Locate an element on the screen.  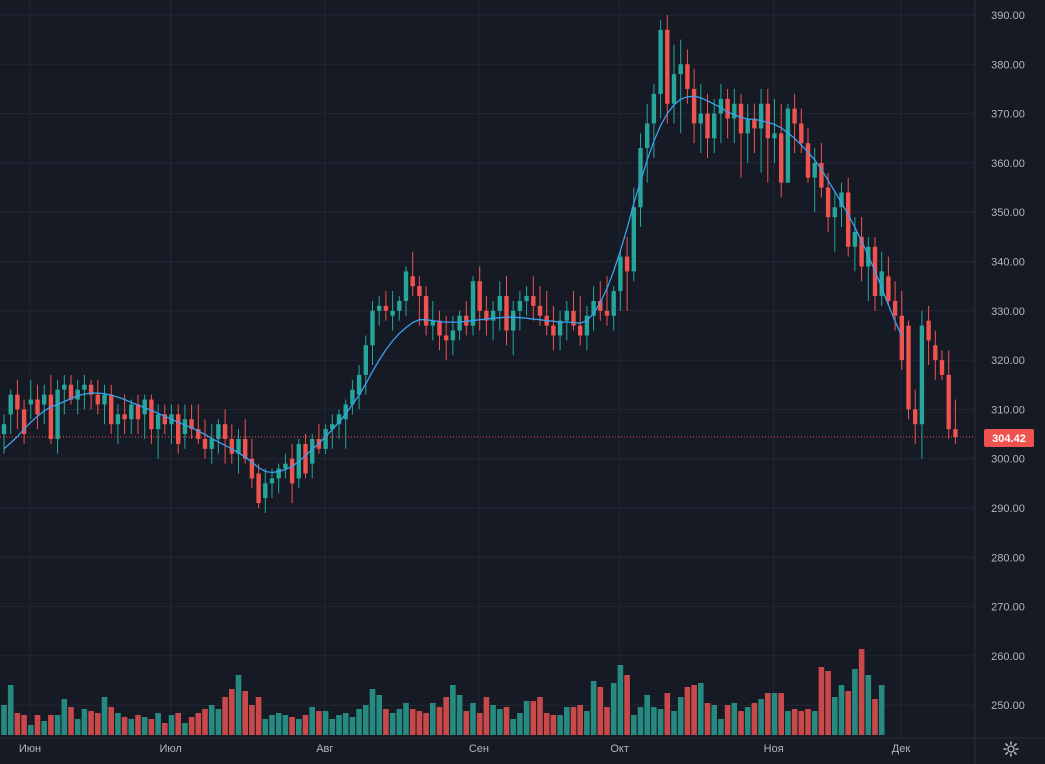
y-tick-label: 300.00 is located at coordinates (1008, 460).